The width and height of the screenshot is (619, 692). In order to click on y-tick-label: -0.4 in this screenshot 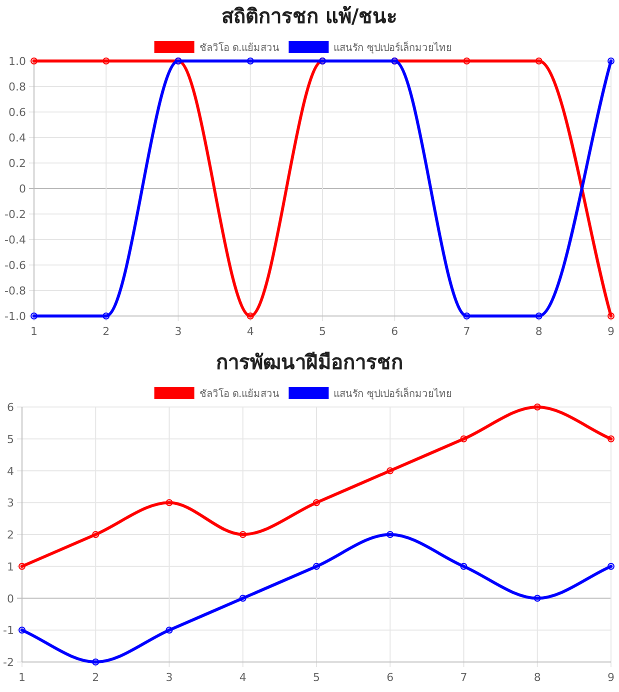, I will do `click(15, 240)`.